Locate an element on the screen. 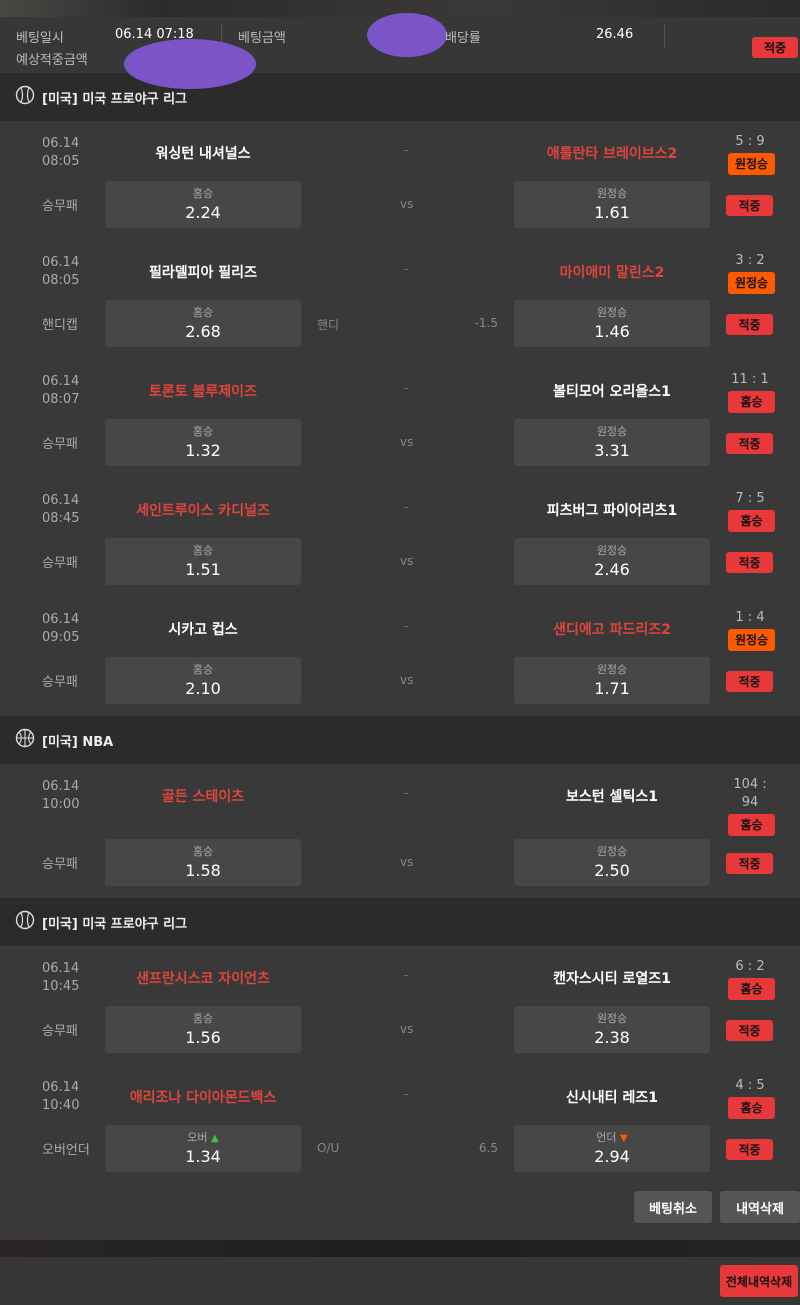 Image resolution: width=800 pixels, height=1305 pixels. bet-date-value: 06.14 07:18 is located at coordinates (154, 34).